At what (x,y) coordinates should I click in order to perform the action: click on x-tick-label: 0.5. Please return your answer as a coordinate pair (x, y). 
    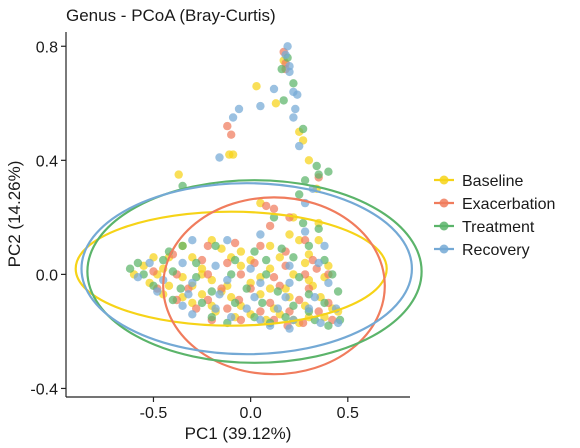
    Looking at the image, I should click on (348, 413).